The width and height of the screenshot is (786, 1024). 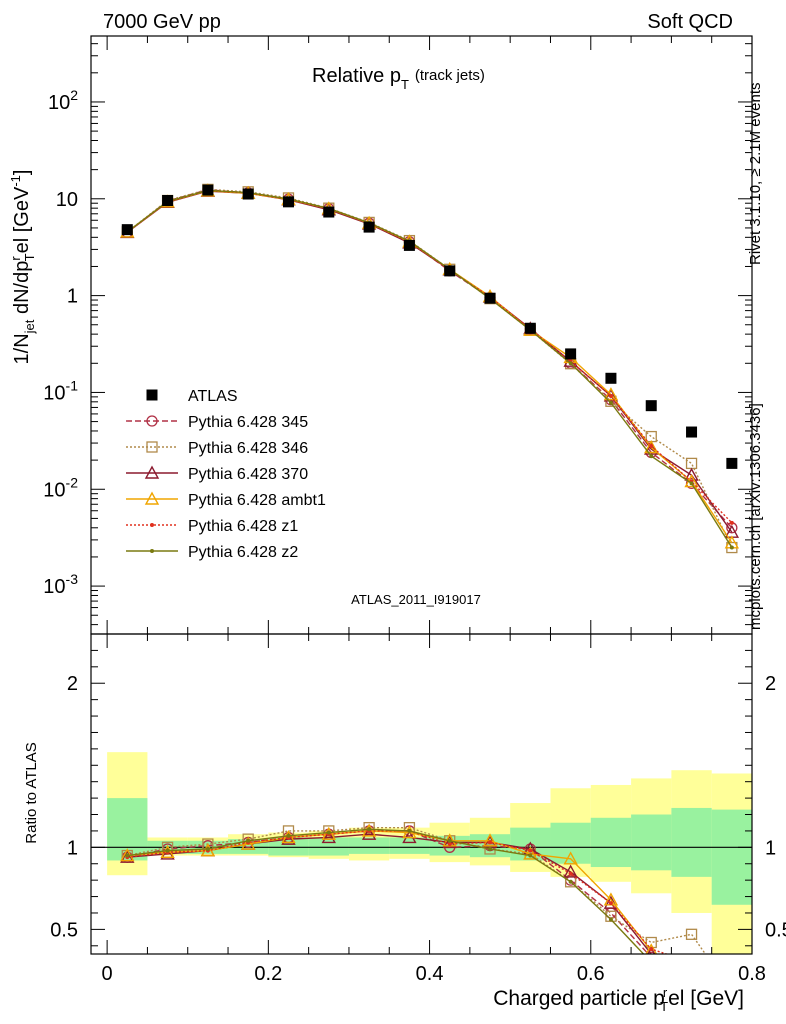 I want to click on legend-label: Pythia 6.428 345, so click(x=248, y=422).